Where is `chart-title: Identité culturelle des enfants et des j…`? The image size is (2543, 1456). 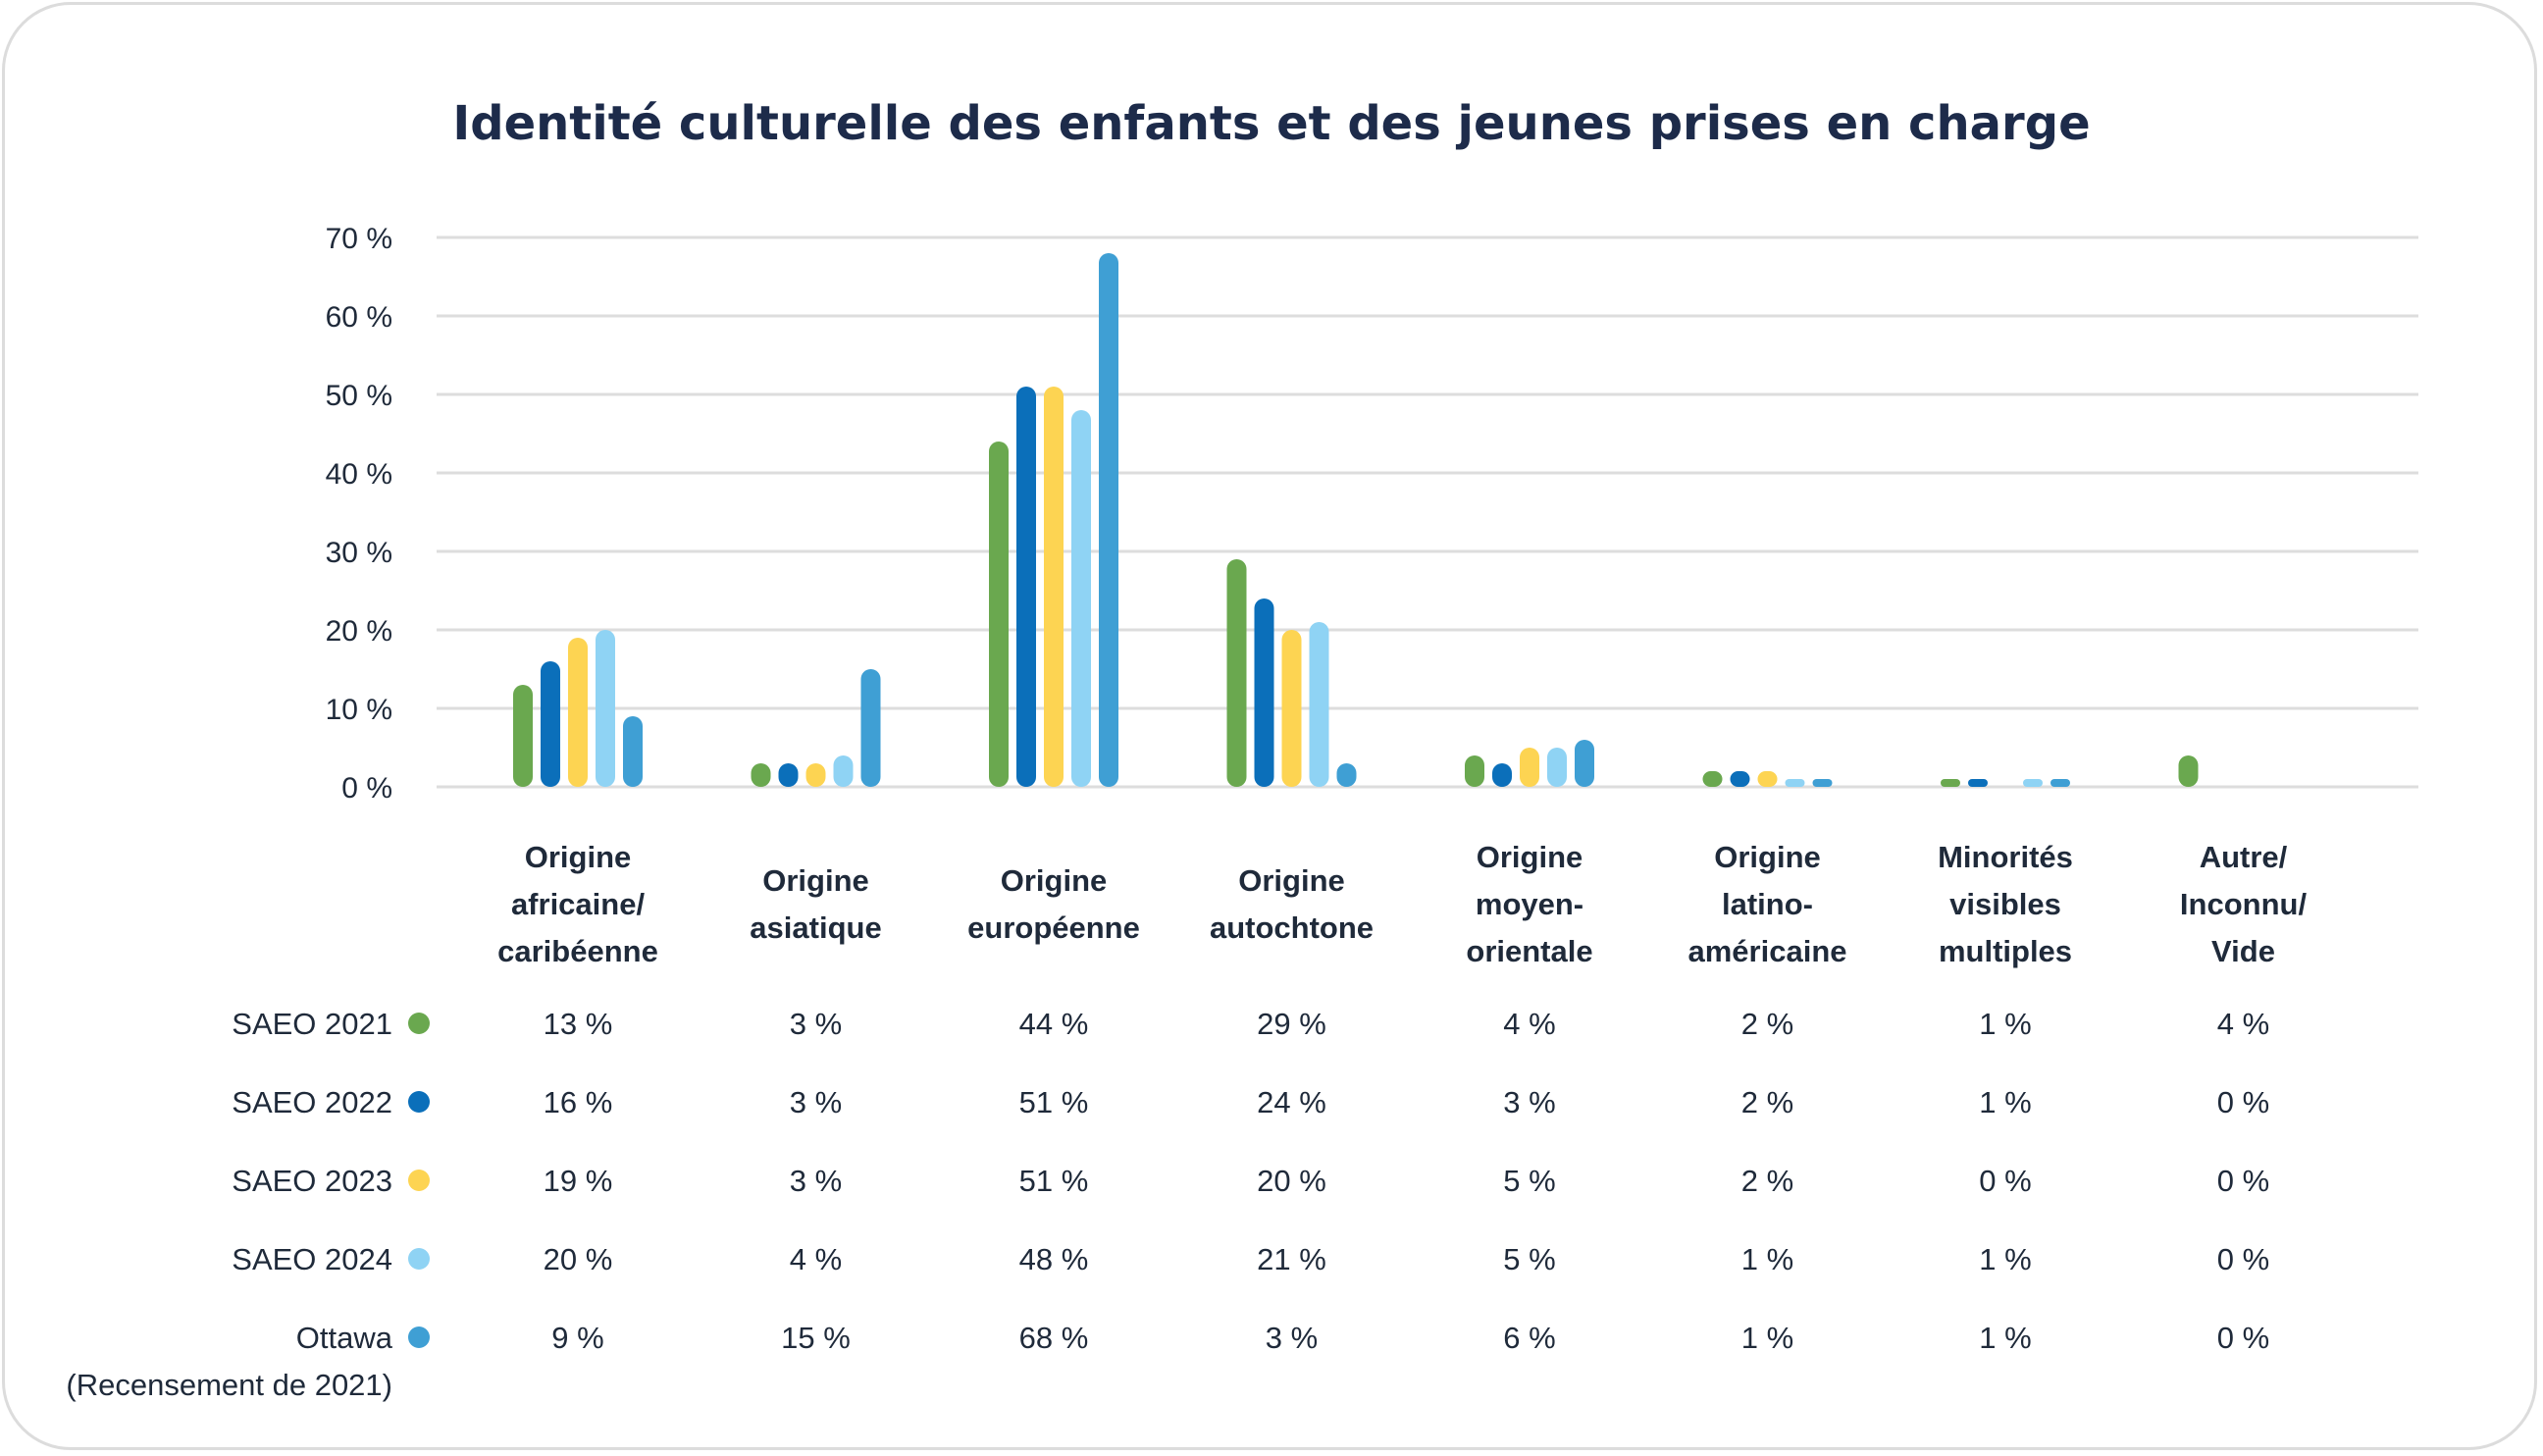 chart-title: Identité culturelle des enfants et des j… is located at coordinates (1271, 123).